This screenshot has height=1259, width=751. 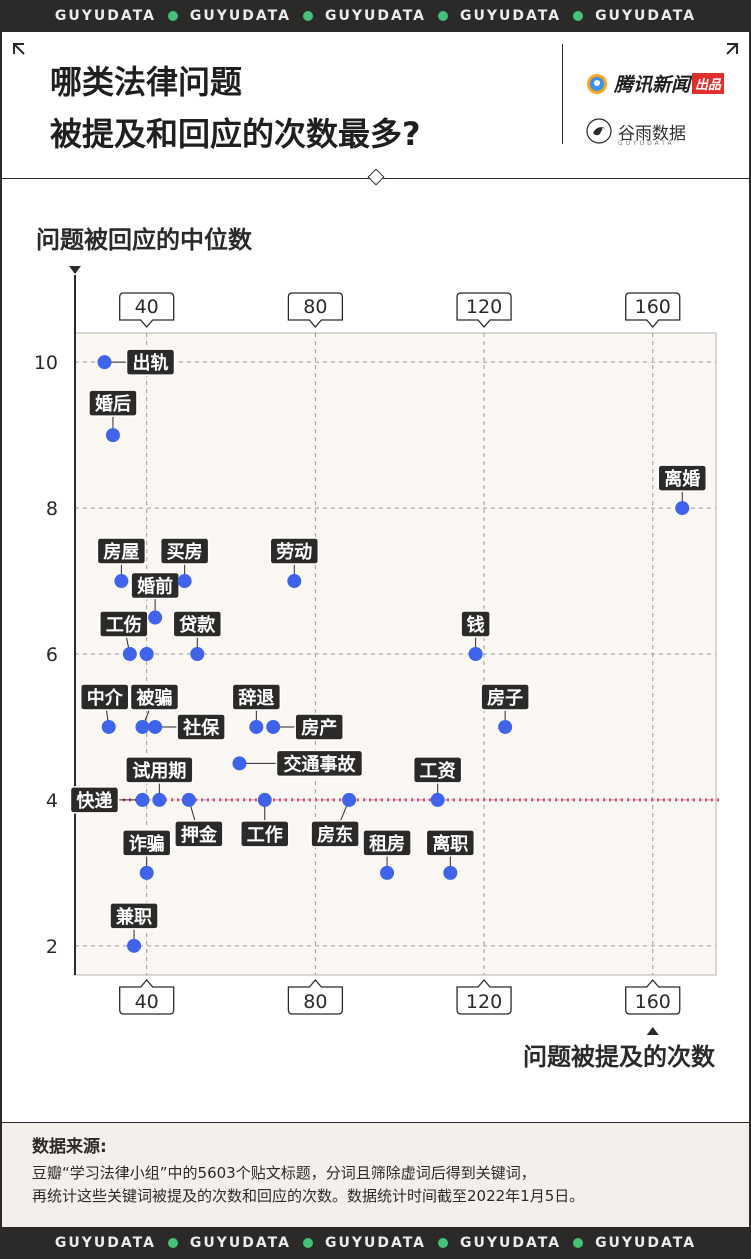 I want to click on point-label: 婚前, so click(x=155, y=587).